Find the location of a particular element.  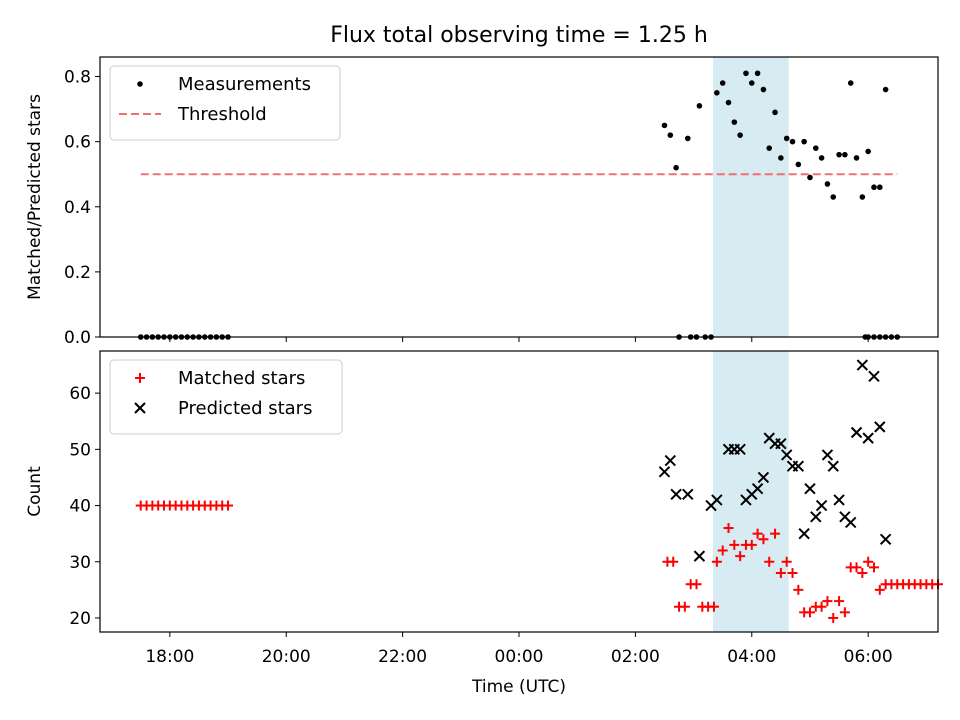

y-tick-label: 0.4 is located at coordinates (77, 208).